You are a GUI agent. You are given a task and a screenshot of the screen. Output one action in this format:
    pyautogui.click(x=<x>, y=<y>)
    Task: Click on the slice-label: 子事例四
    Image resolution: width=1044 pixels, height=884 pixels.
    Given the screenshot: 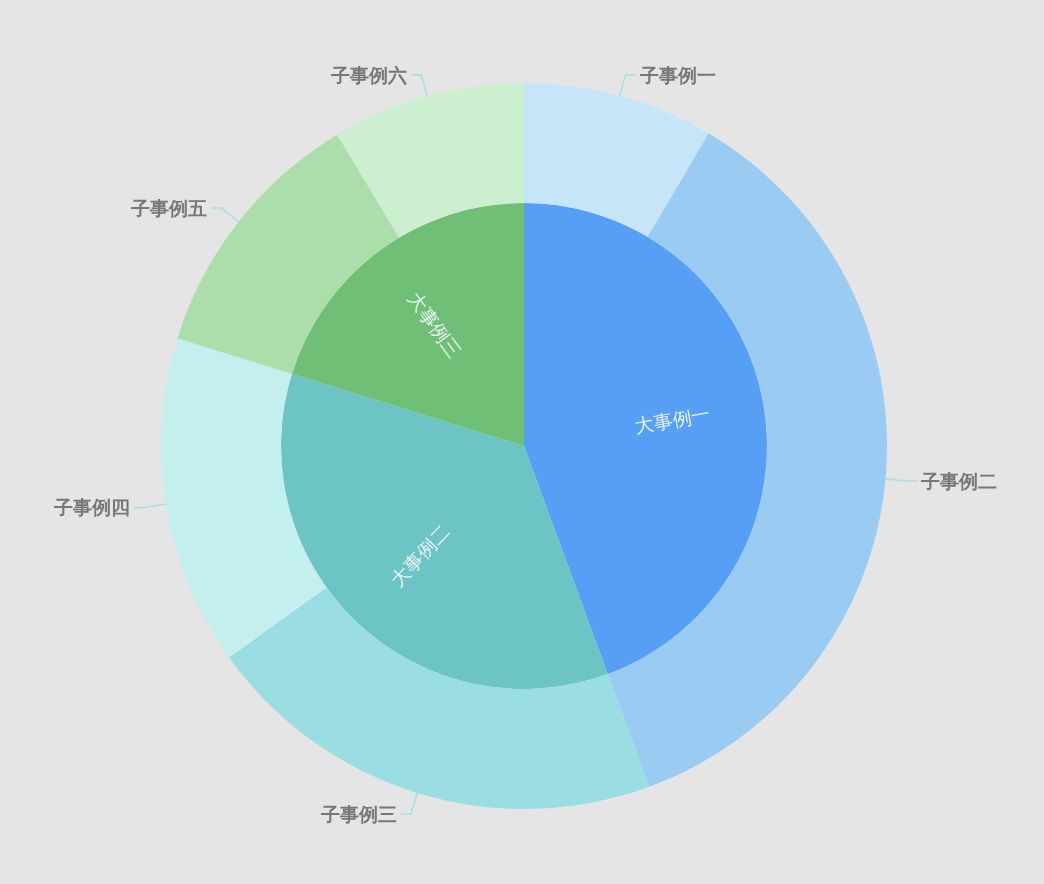 What is the action you would take?
    pyautogui.click(x=91, y=507)
    